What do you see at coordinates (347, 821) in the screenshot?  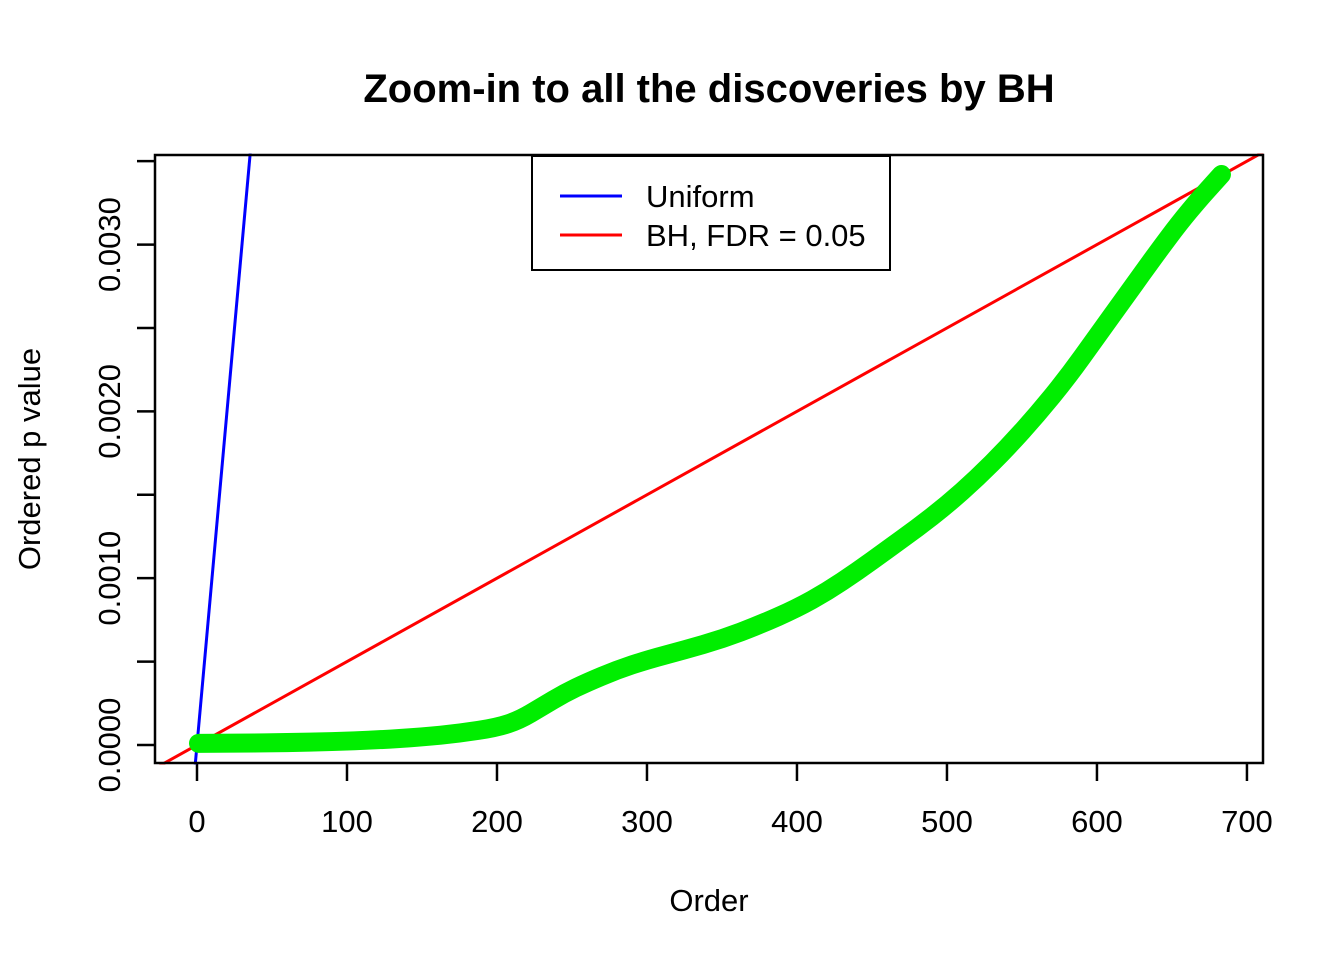 I see `x-tick-label: 100` at bounding box center [347, 821].